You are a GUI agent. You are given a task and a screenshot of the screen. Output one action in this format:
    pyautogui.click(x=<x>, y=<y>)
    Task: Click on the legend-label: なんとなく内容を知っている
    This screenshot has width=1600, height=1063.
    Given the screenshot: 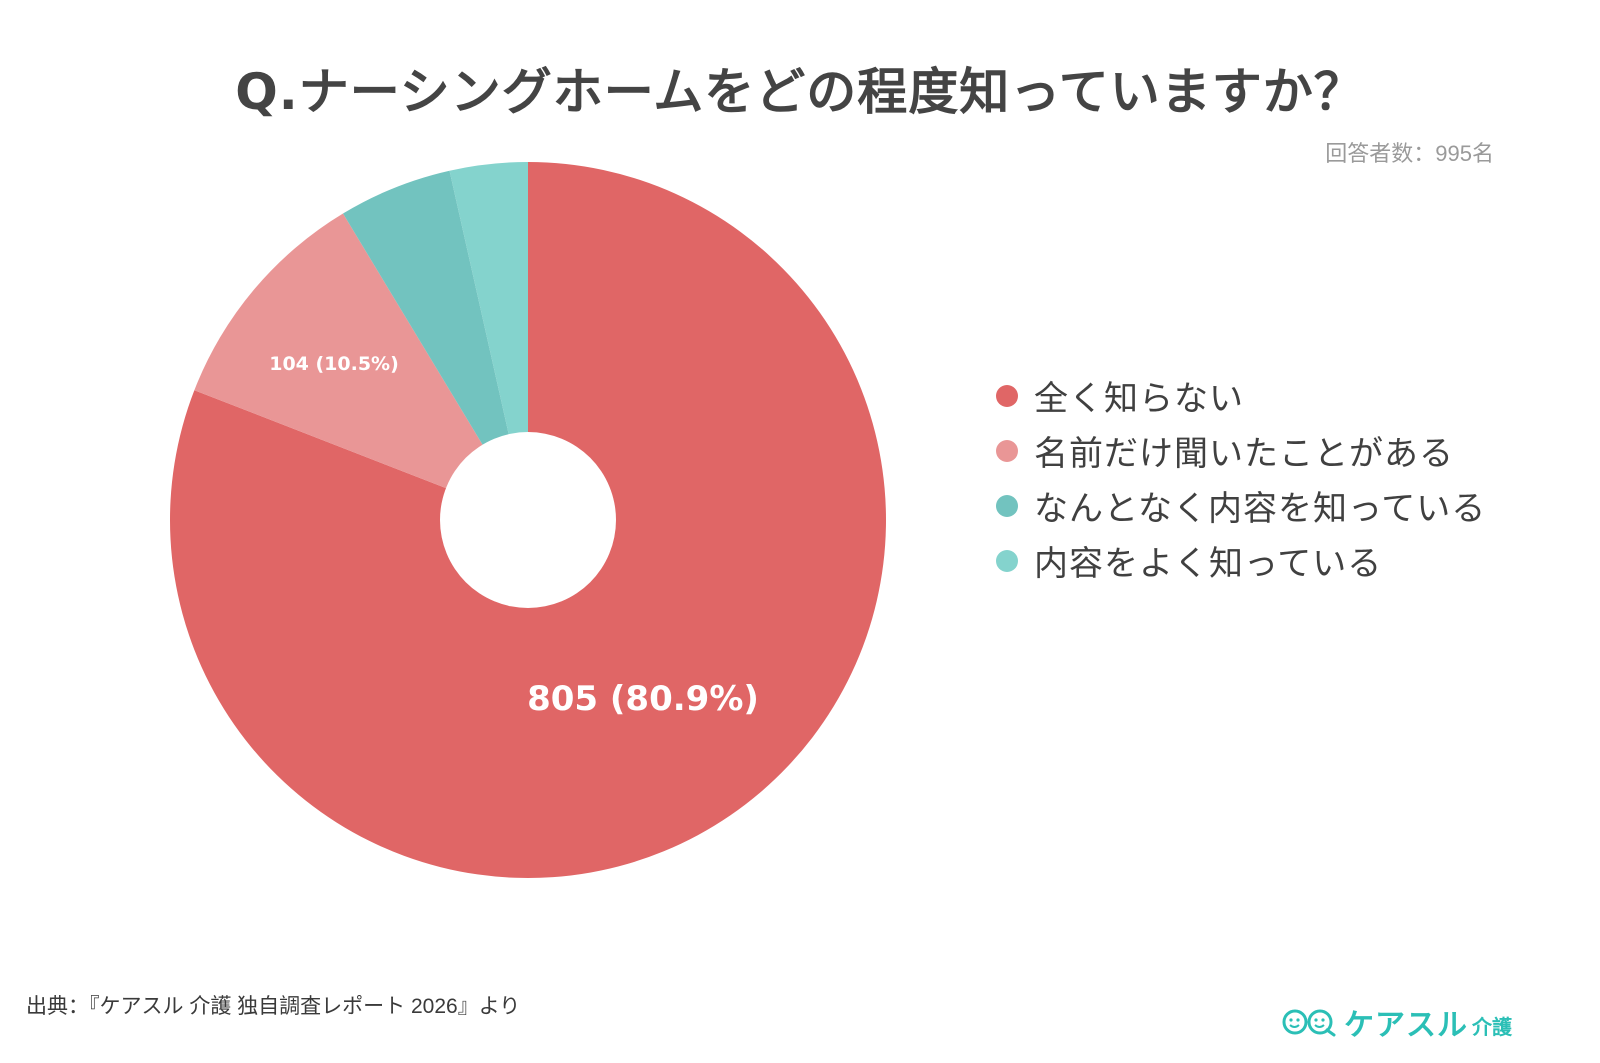 What is the action you would take?
    pyautogui.click(x=1260, y=509)
    